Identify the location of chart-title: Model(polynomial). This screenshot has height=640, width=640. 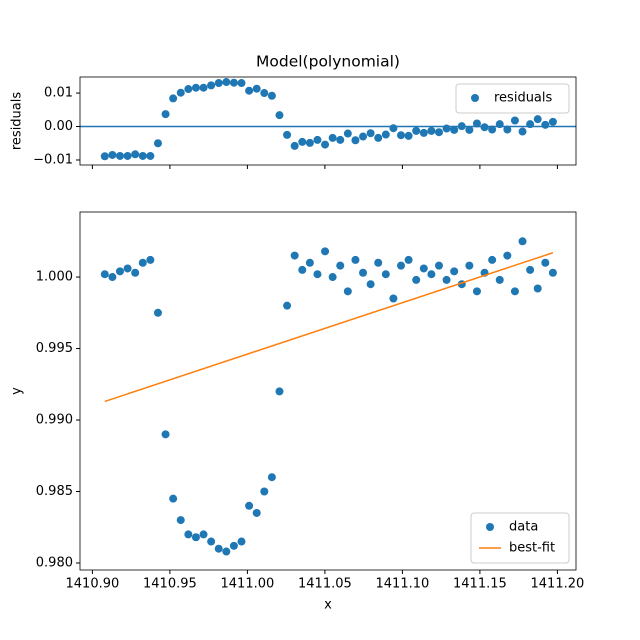
(328, 62).